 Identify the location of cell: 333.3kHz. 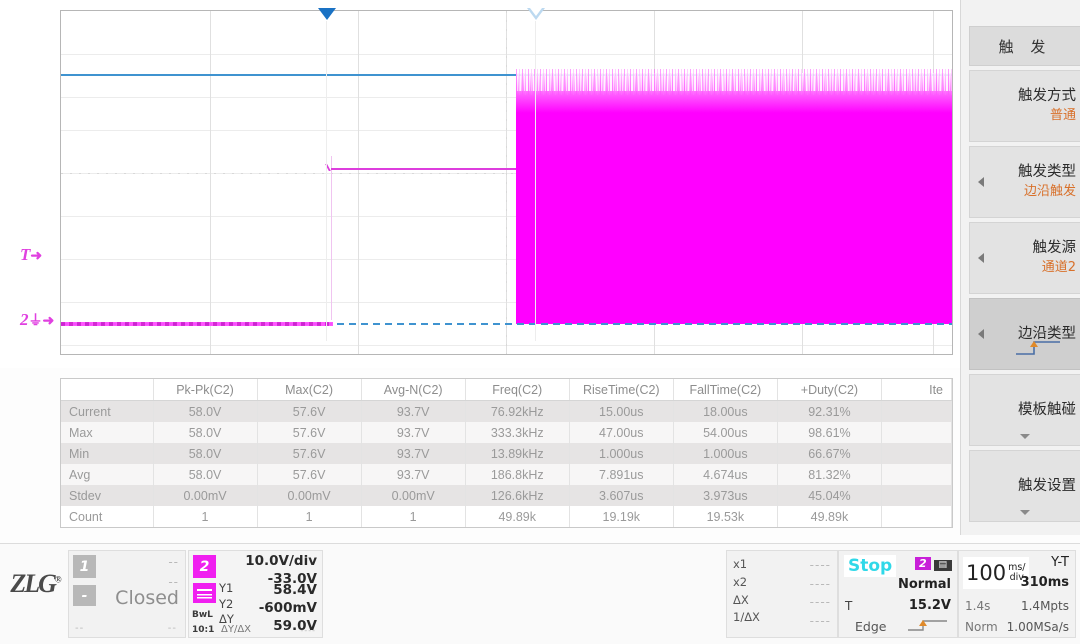
(517, 432).